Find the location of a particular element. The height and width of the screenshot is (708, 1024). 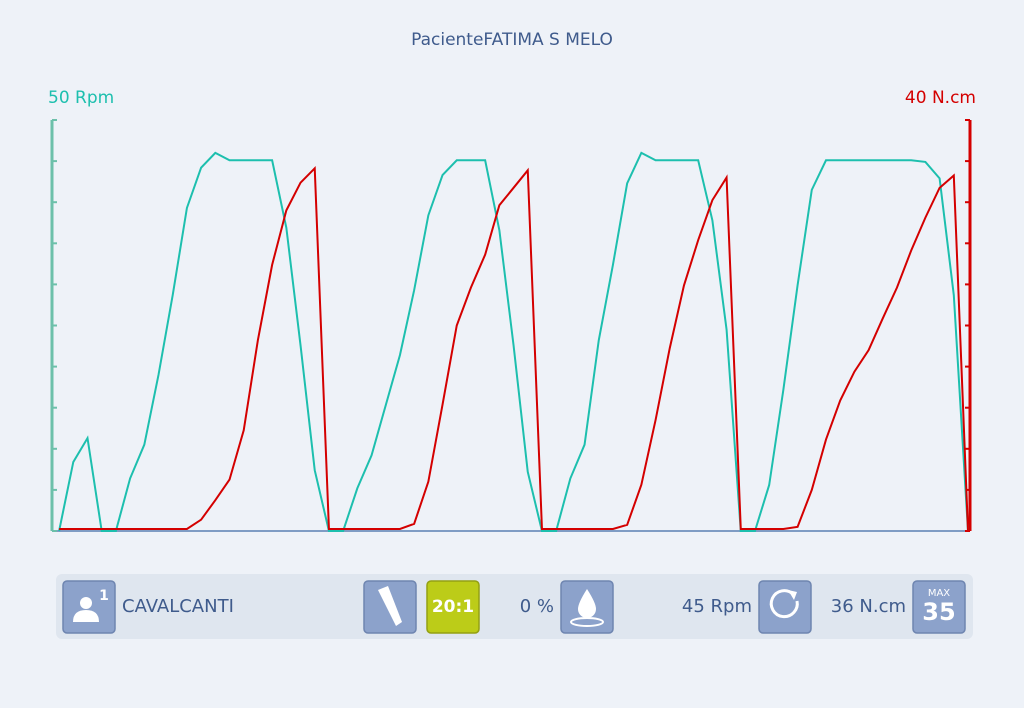

ratio-button: 20:1 is located at coordinates (453, 607).